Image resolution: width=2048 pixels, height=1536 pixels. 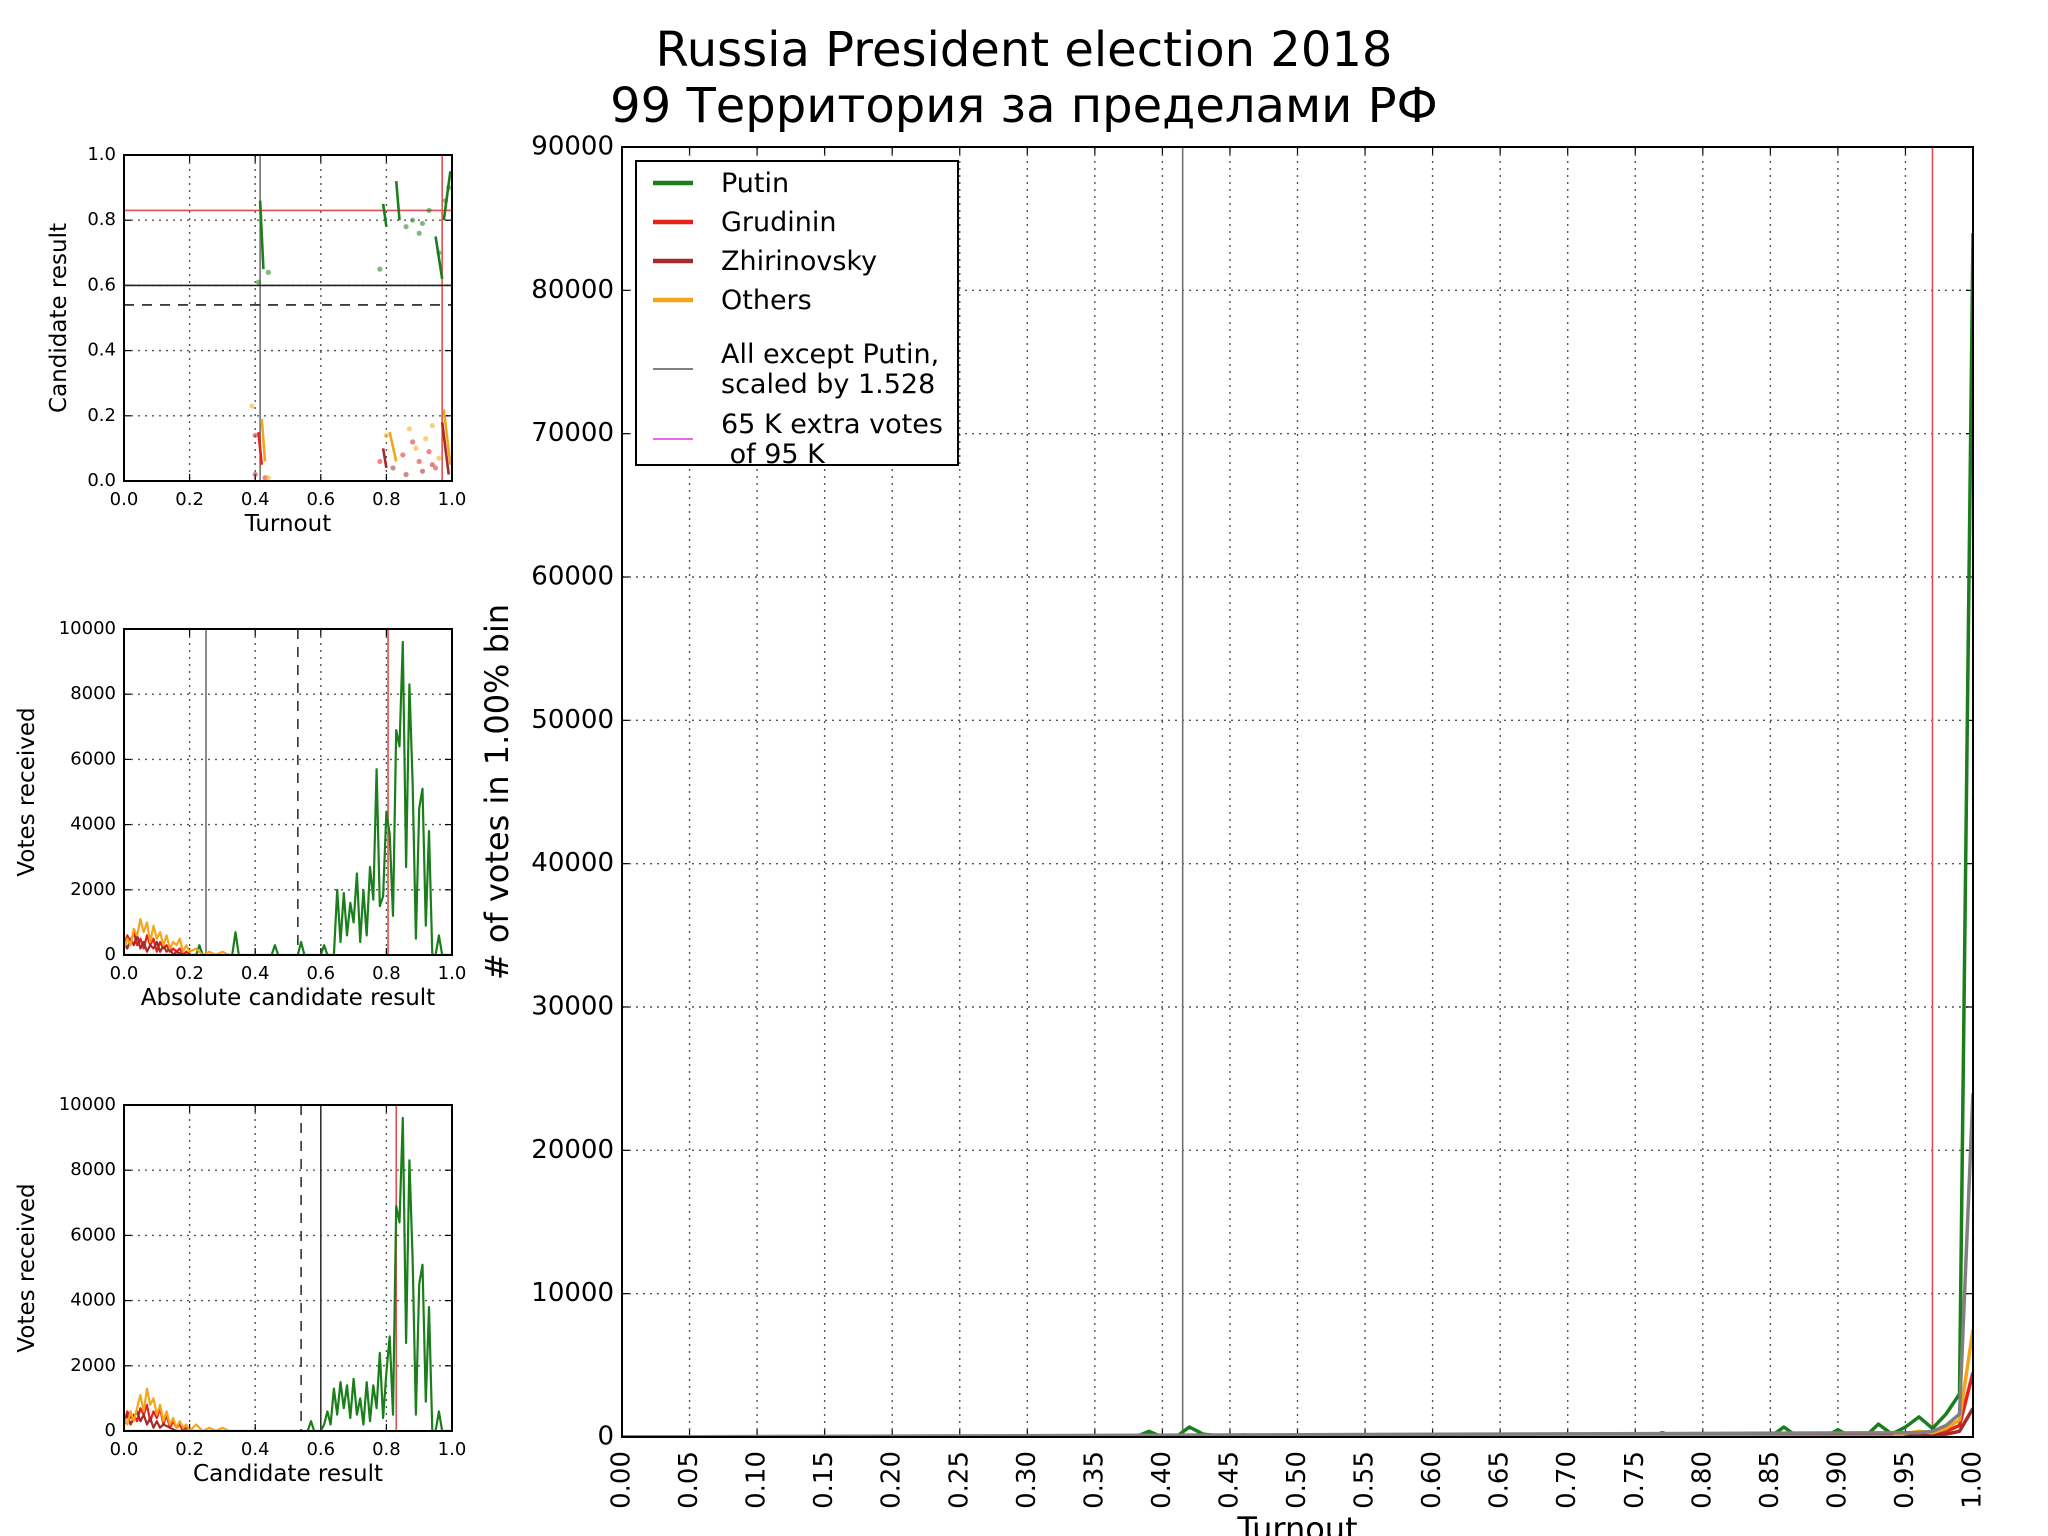 What do you see at coordinates (1432, 1480) in the screenshot?
I see `main-x-tick-label: 0.60` at bounding box center [1432, 1480].